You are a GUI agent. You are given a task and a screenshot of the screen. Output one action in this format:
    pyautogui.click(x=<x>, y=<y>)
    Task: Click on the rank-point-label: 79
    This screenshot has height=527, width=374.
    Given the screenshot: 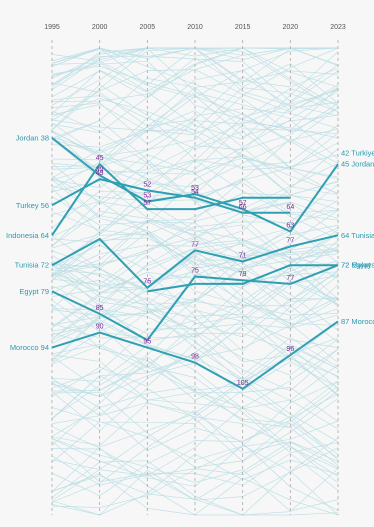 What is the action you would take?
    pyautogui.click(x=243, y=274)
    